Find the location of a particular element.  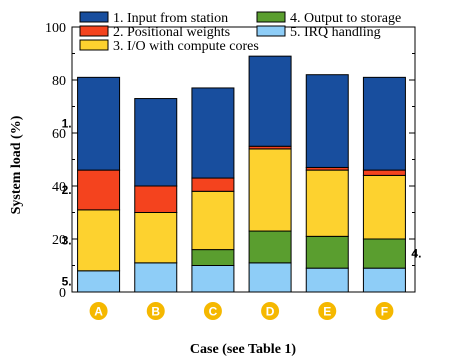

x-axis-label: Case (see Table 1) is located at coordinates (243, 349).